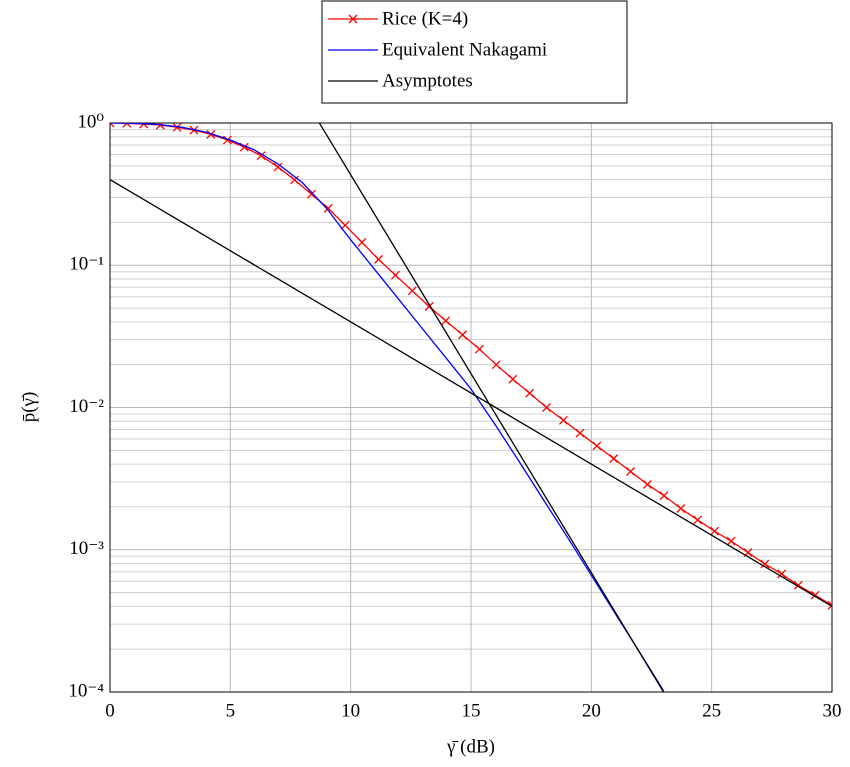 Image resolution: width=850 pixels, height=767 pixels. I want to click on legend-marker, so click(353, 19).